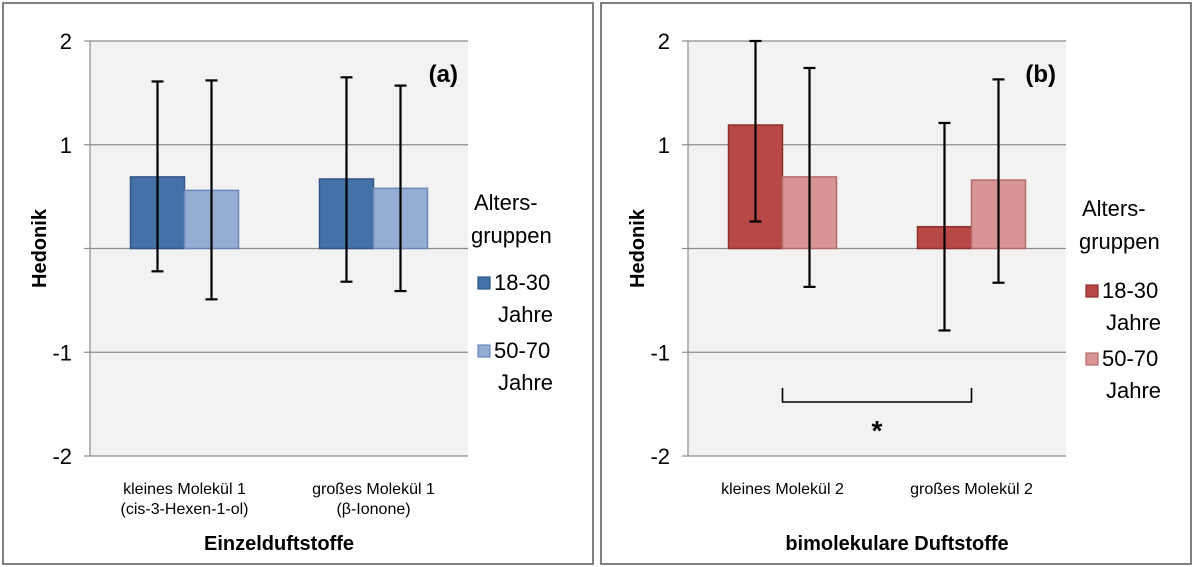 This screenshot has width=1196, height=567. What do you see at coordinates (782, 489) in the screenshot?
I see `x-tick-label: kleines Molekül 2` at bounding box center [782, 489].